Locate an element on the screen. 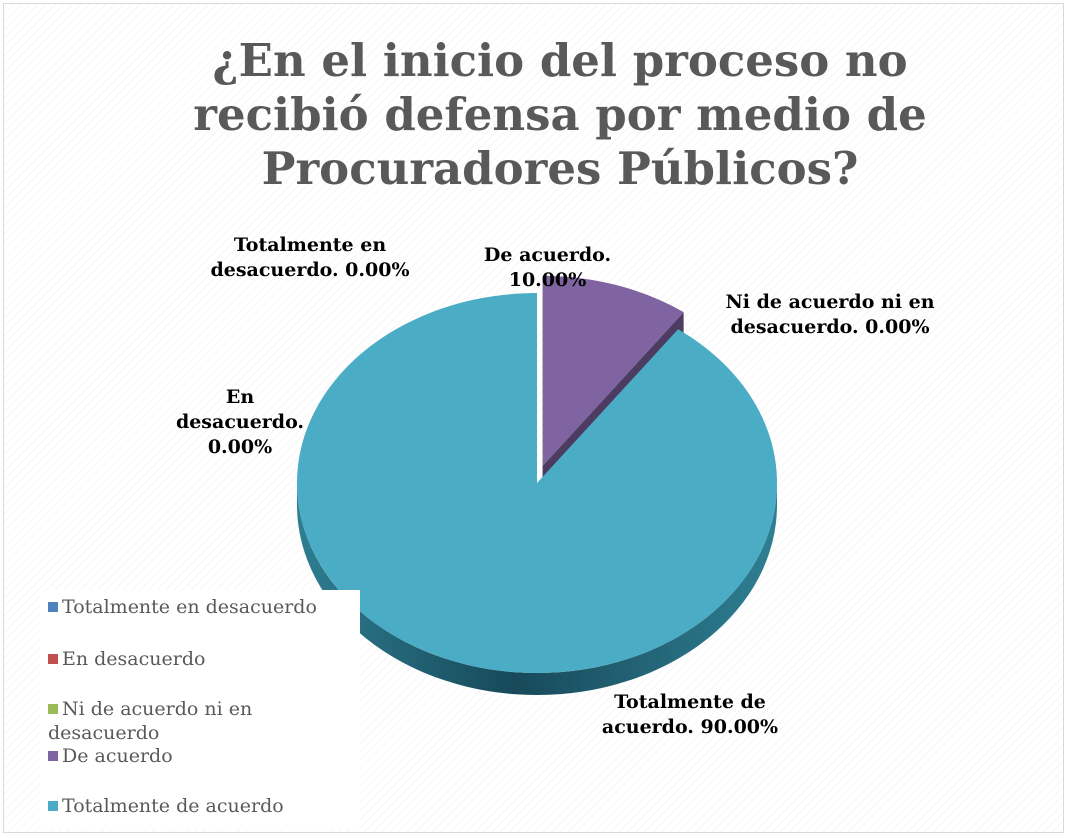 This screenshot has width=1069, height=838. legend-label: Totalmente en desacuerdo is located at coordinates (189, 607).